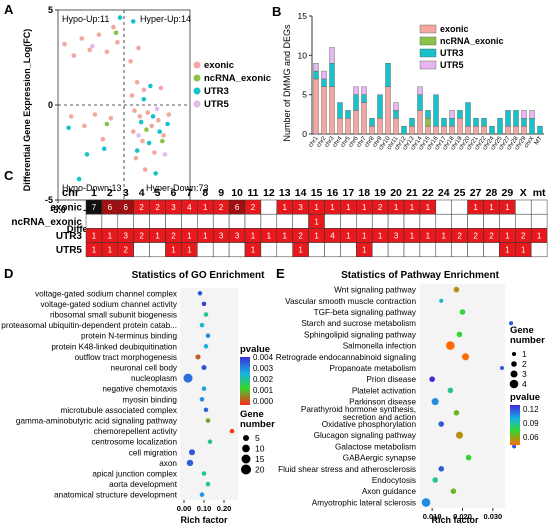 The height and width of the screenshot is (530, 550). I want to click on x-tick-label: chr6, so click(354, 142).